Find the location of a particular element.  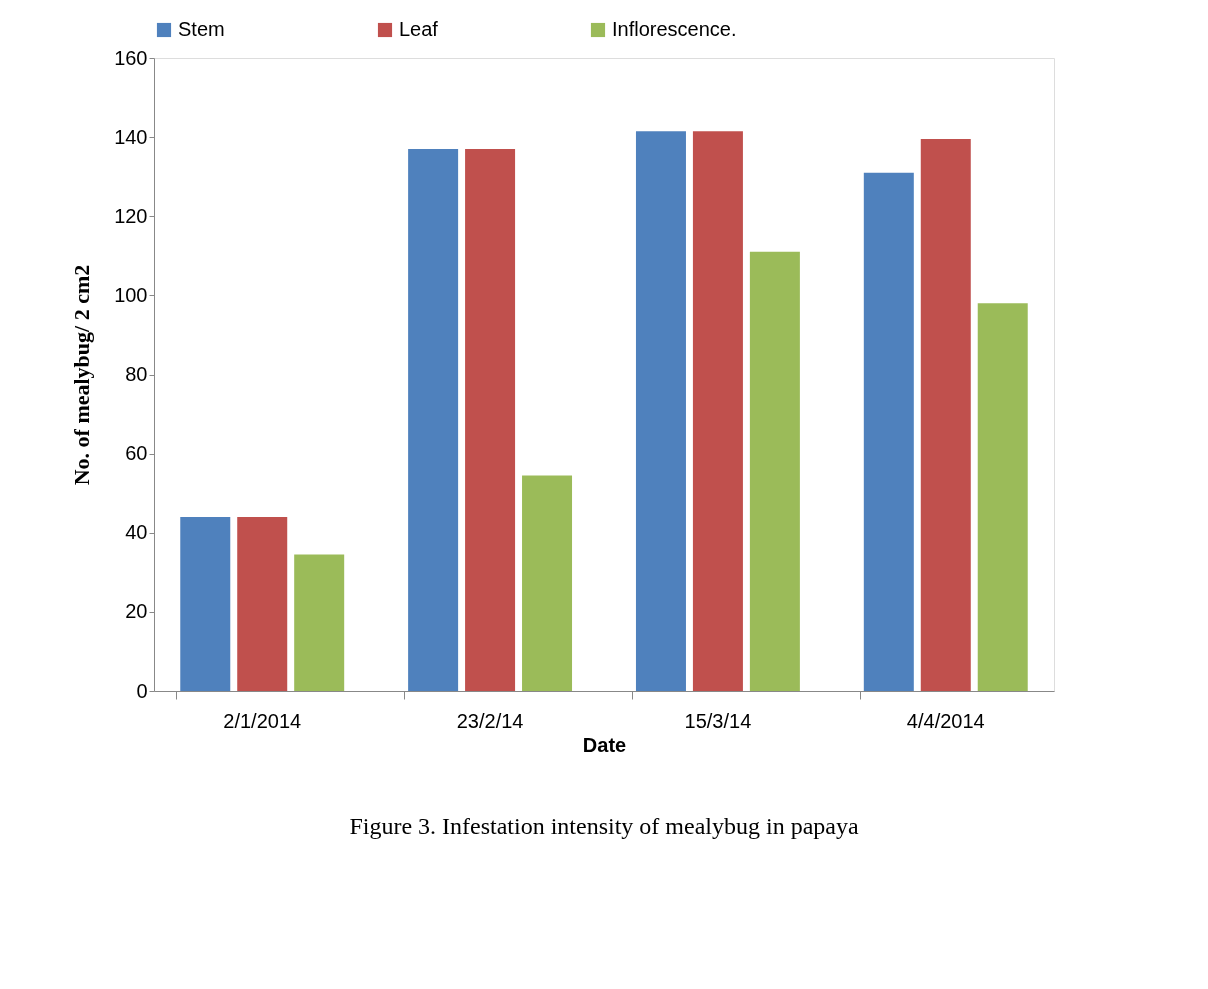

y-tick-label: 60 is located at coordinates (136, 453).